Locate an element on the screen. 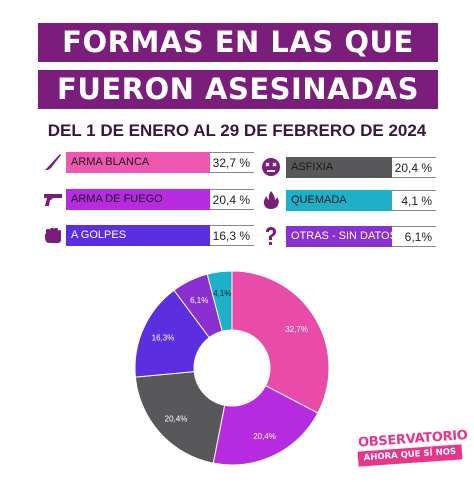  fist-icon is located at coordinates (53, 235).